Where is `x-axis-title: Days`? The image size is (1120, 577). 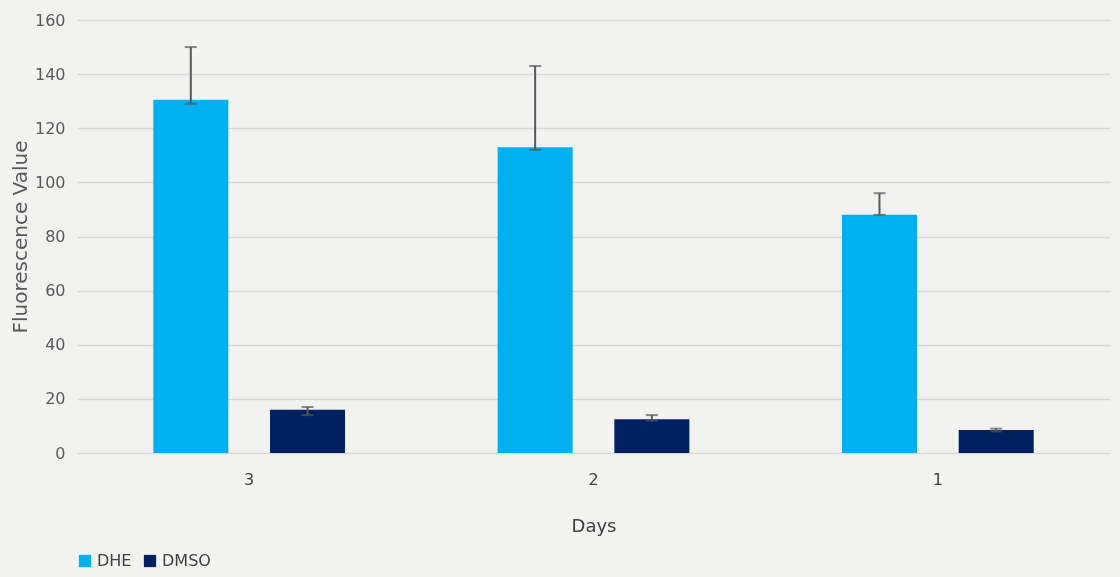 x-axis-title: Days is located at coordinates (594, 525).